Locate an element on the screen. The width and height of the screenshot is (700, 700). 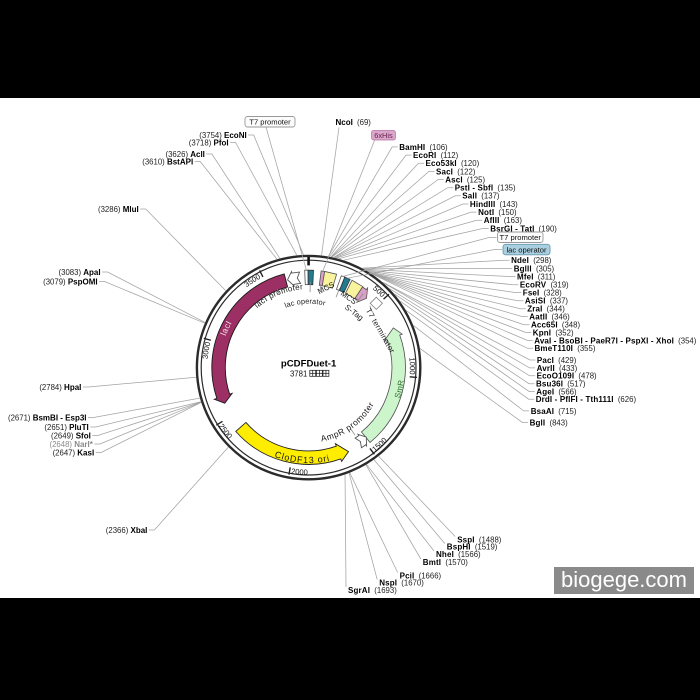
svg-text: 1000 is located at coordinates (411, 366).